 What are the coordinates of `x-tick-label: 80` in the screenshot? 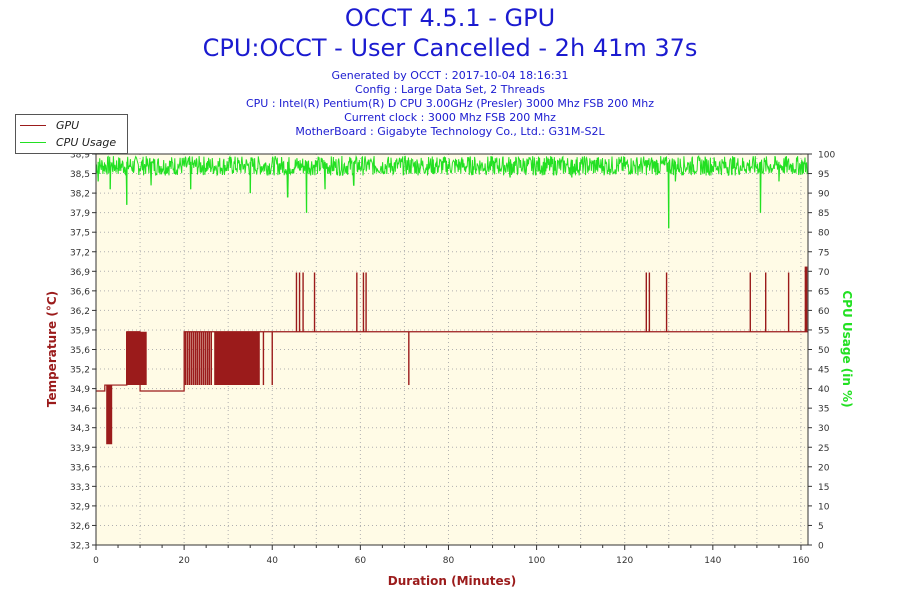 It's located at (449, 561).